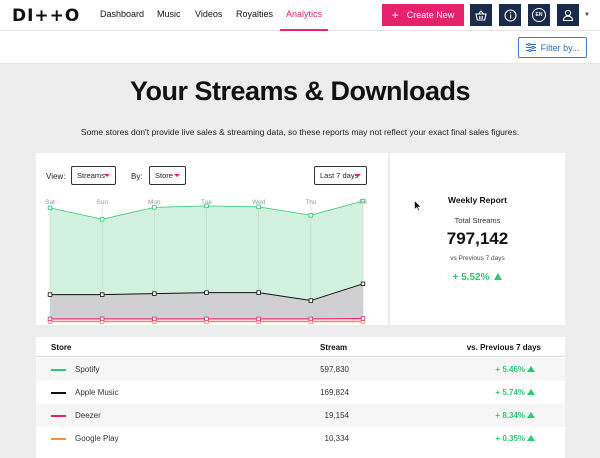  Describe the element at coordinates (91, 175) in the screenshot. I see `view-select-value: Streams` at that location.